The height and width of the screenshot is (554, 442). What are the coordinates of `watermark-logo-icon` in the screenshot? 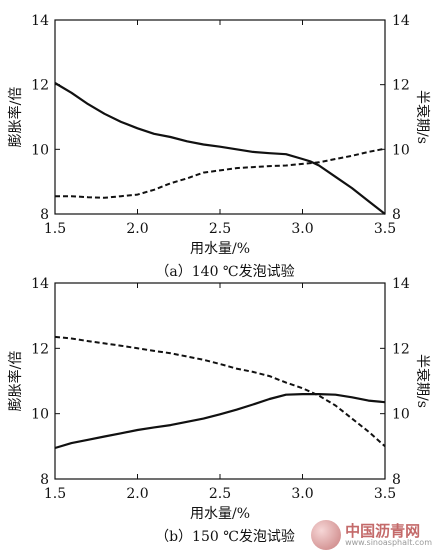 It's located at (326, 535).